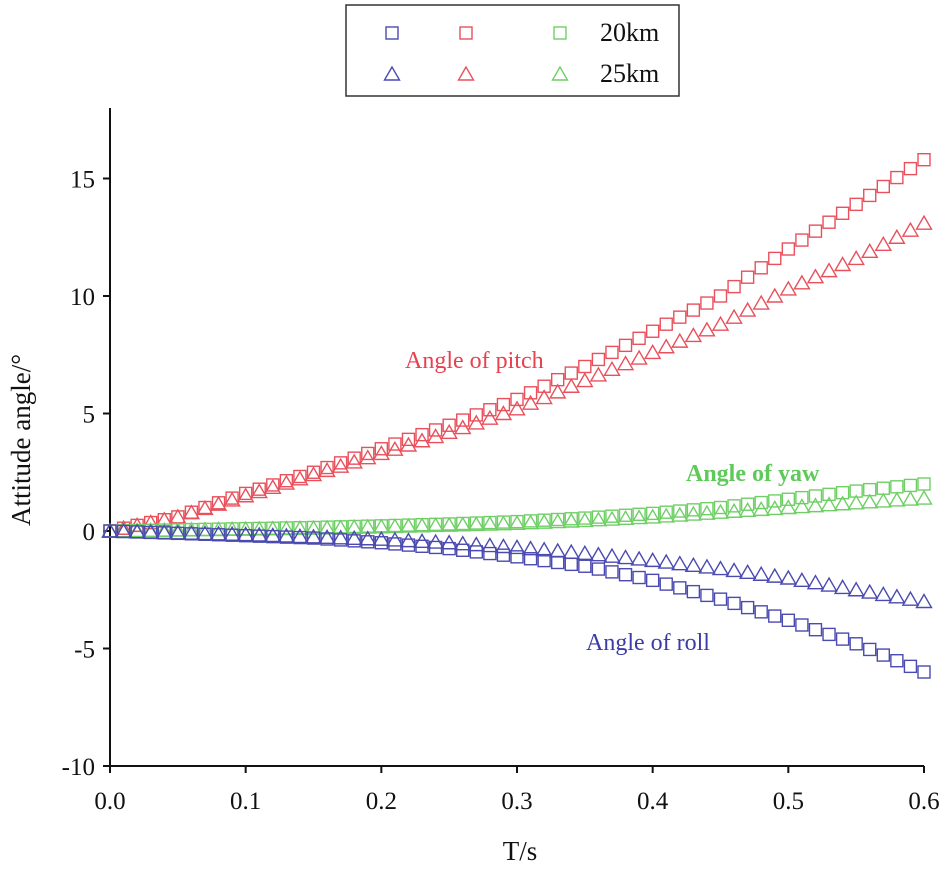 The height and width of the screenshot is (876, 950). Describe the element at coordinates (466, 73) in the screenshot. I see `legend-marker-pitch-triangle` at that location.